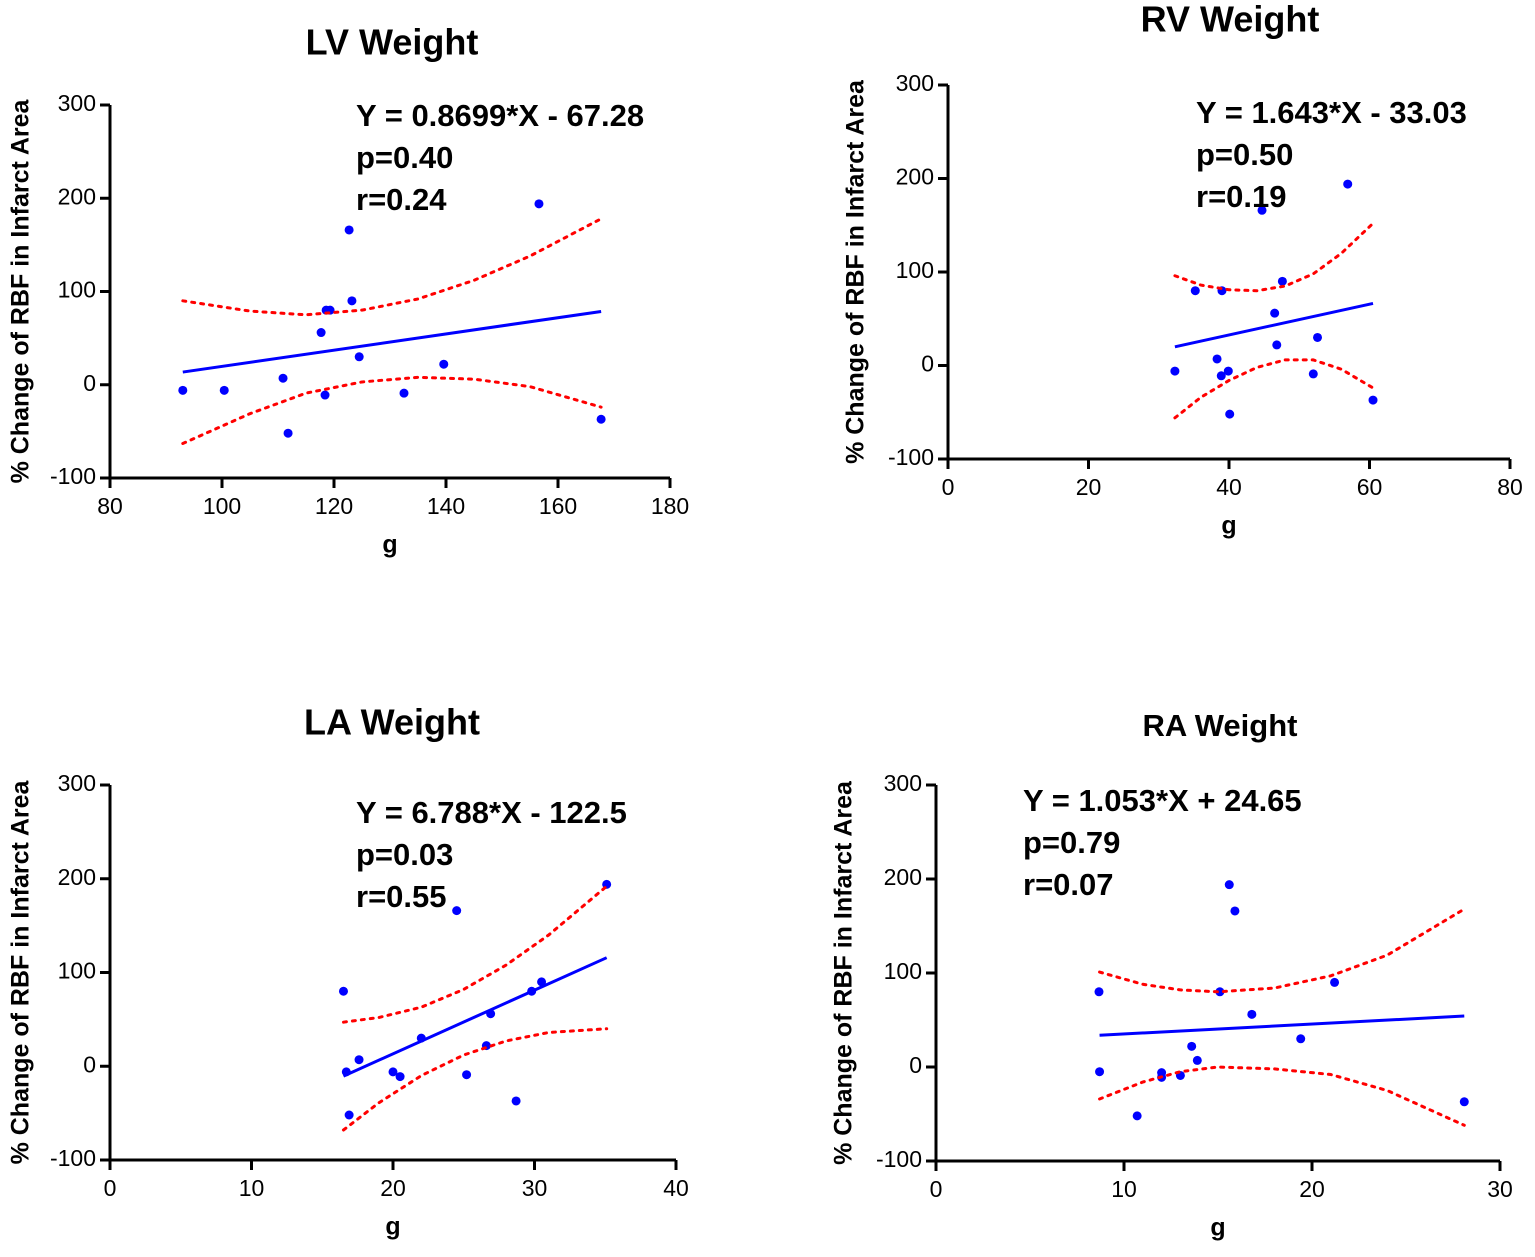 Image resolution: width=1535 pixels, height=1257 pixels. I want to click on annotation: r=0.55, so click(401, 896).